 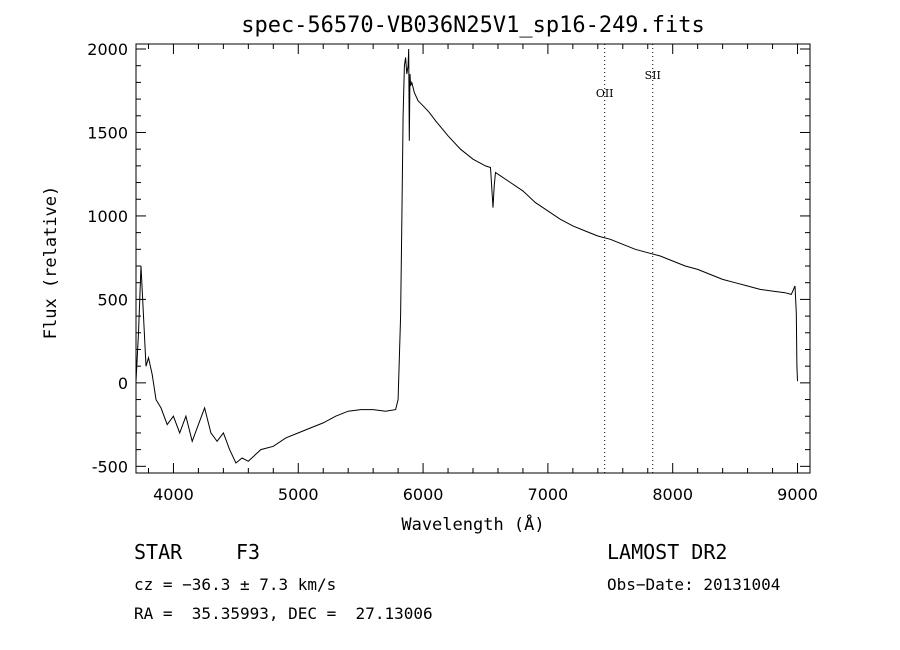 What do you see at coordinates (173, 494) in the screenshot?
I see `x-tick-label: 4000` at bounding box center [173, 494].